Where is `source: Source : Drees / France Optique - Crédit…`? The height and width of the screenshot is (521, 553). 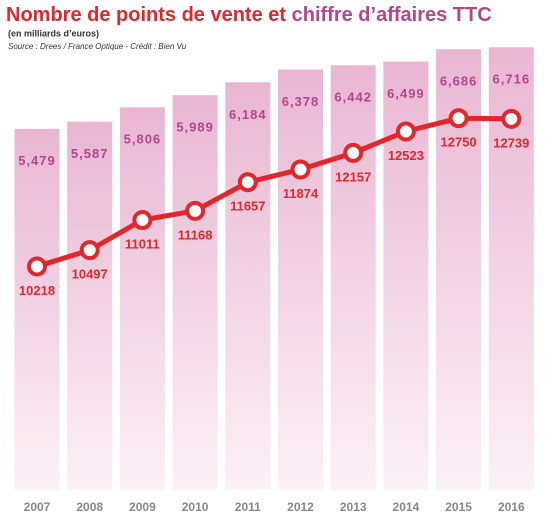
source: Source : Drees / France Optique - Crédit… is located at coordinates (97, 46).